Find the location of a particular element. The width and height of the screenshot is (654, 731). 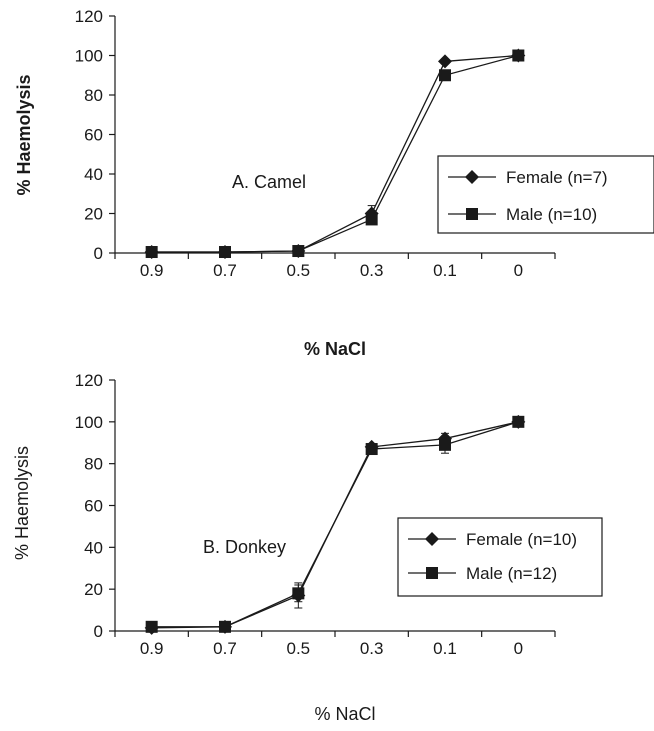

legend: Female (n=7) Male (n=10) is located at coordinates (545, 194).